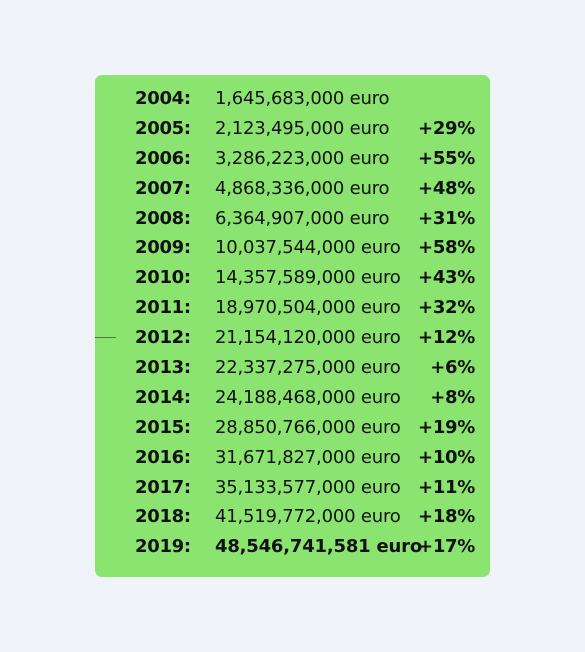 Image resolution: width=585 pixels, height=652 pixels. Describe the element at coordinates (163, 218) in the screenshot. I see `year-label: 2008:` at that location.